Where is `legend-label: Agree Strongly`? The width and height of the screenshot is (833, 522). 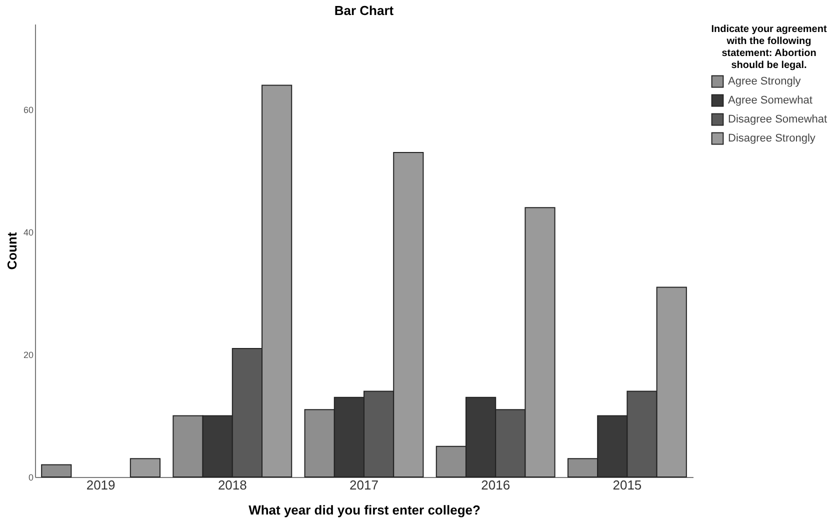
legend-label: Agree Strongly is located at coordinates (765, 82).